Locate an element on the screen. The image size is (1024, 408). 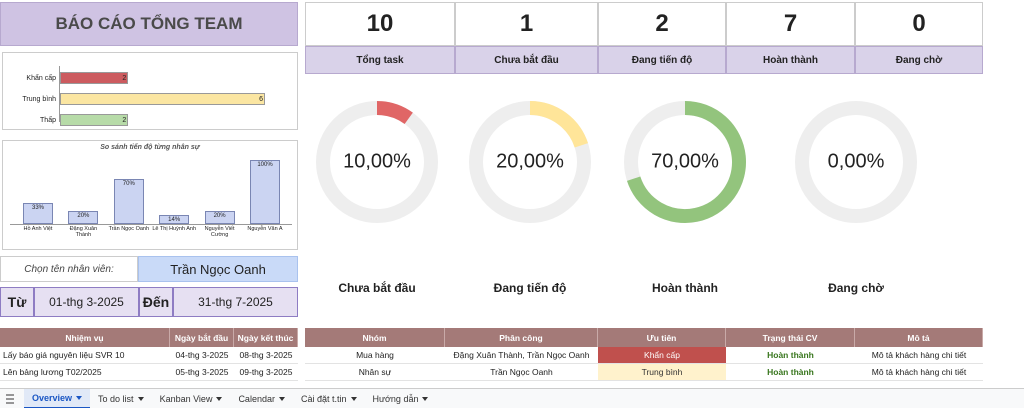
sheet-tab: Kanban View is located at coordinates (191, 398).